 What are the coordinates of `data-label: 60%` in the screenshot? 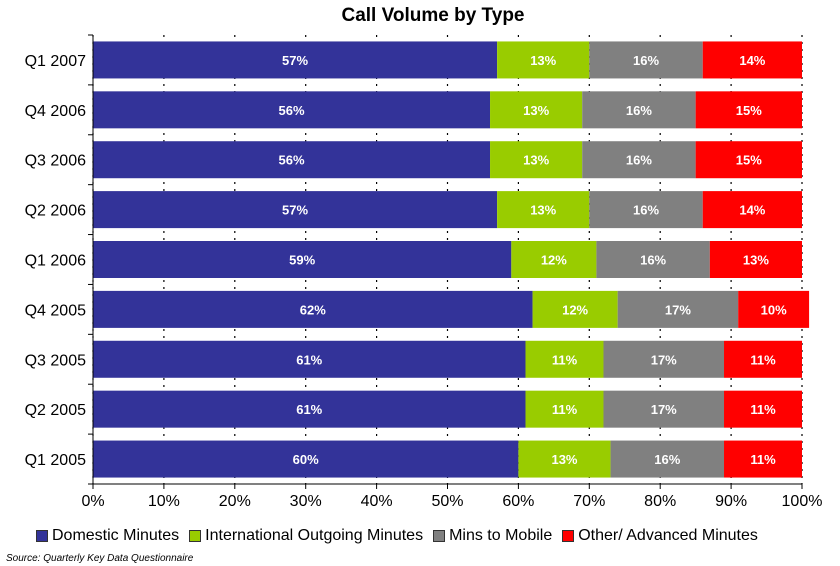 It's located at (306, 459).